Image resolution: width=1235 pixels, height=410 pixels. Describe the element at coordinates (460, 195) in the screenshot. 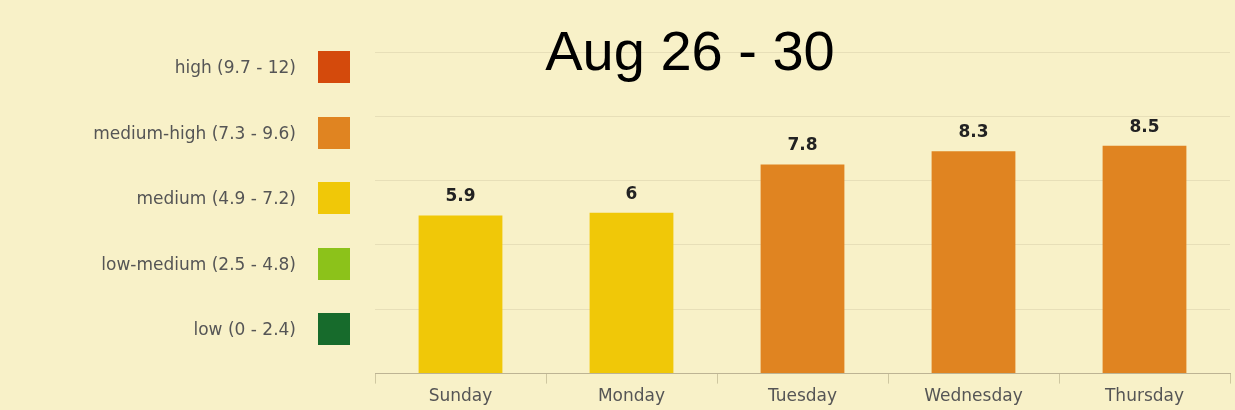

I see `data-label: 5.9` at that location.